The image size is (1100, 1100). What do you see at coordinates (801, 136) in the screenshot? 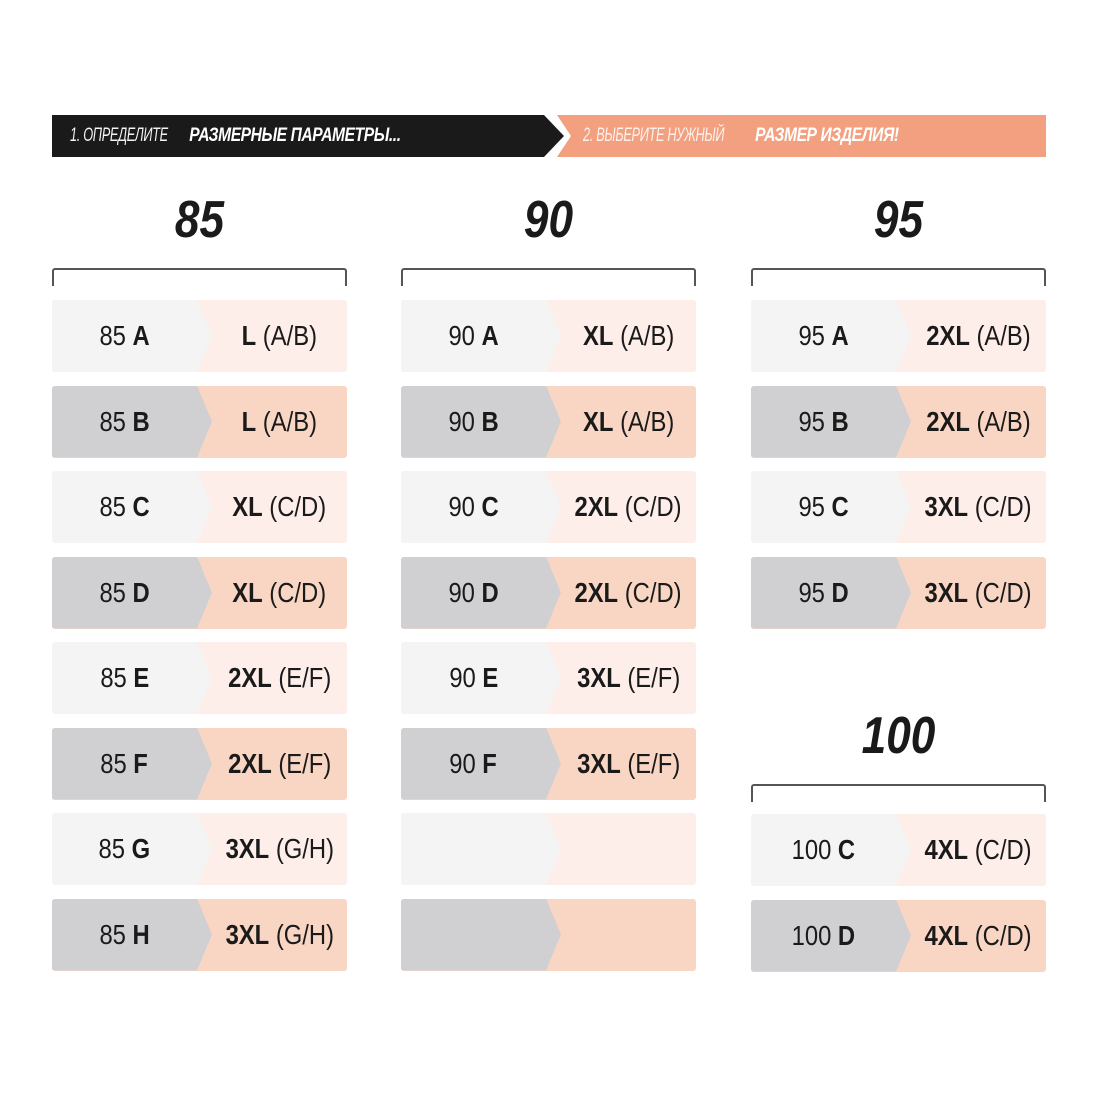
I see `step-2-banner: 2. ВЫБЕРИТЕ НУЖНЫЙ РАЗМЕР ИЗДЕЛИЯ!` at bounding box center [801, 136].